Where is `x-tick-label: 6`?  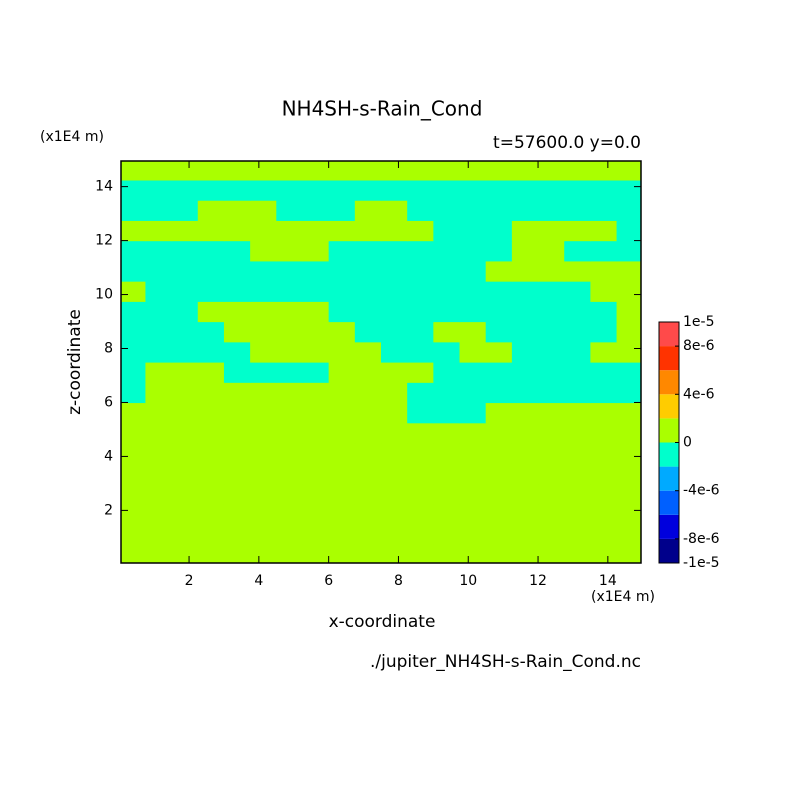
x-tick-label: 6 is located at coordinates (328, 581).